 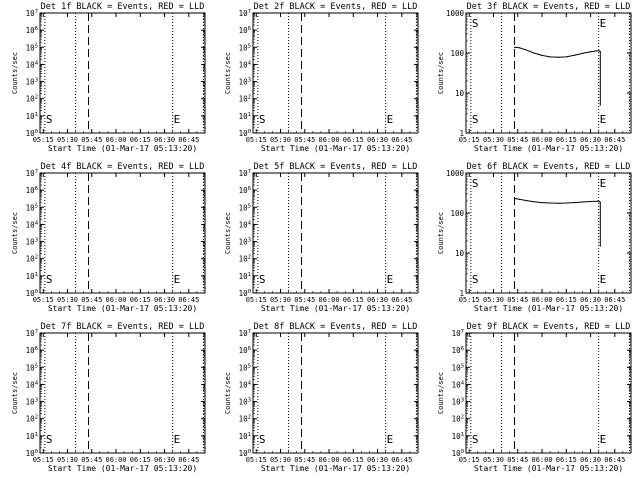 What do you see at coordinates (249, 275) in the screenshot?
I see `y-tick-exponent: 1` at bounding box center [249, 275].